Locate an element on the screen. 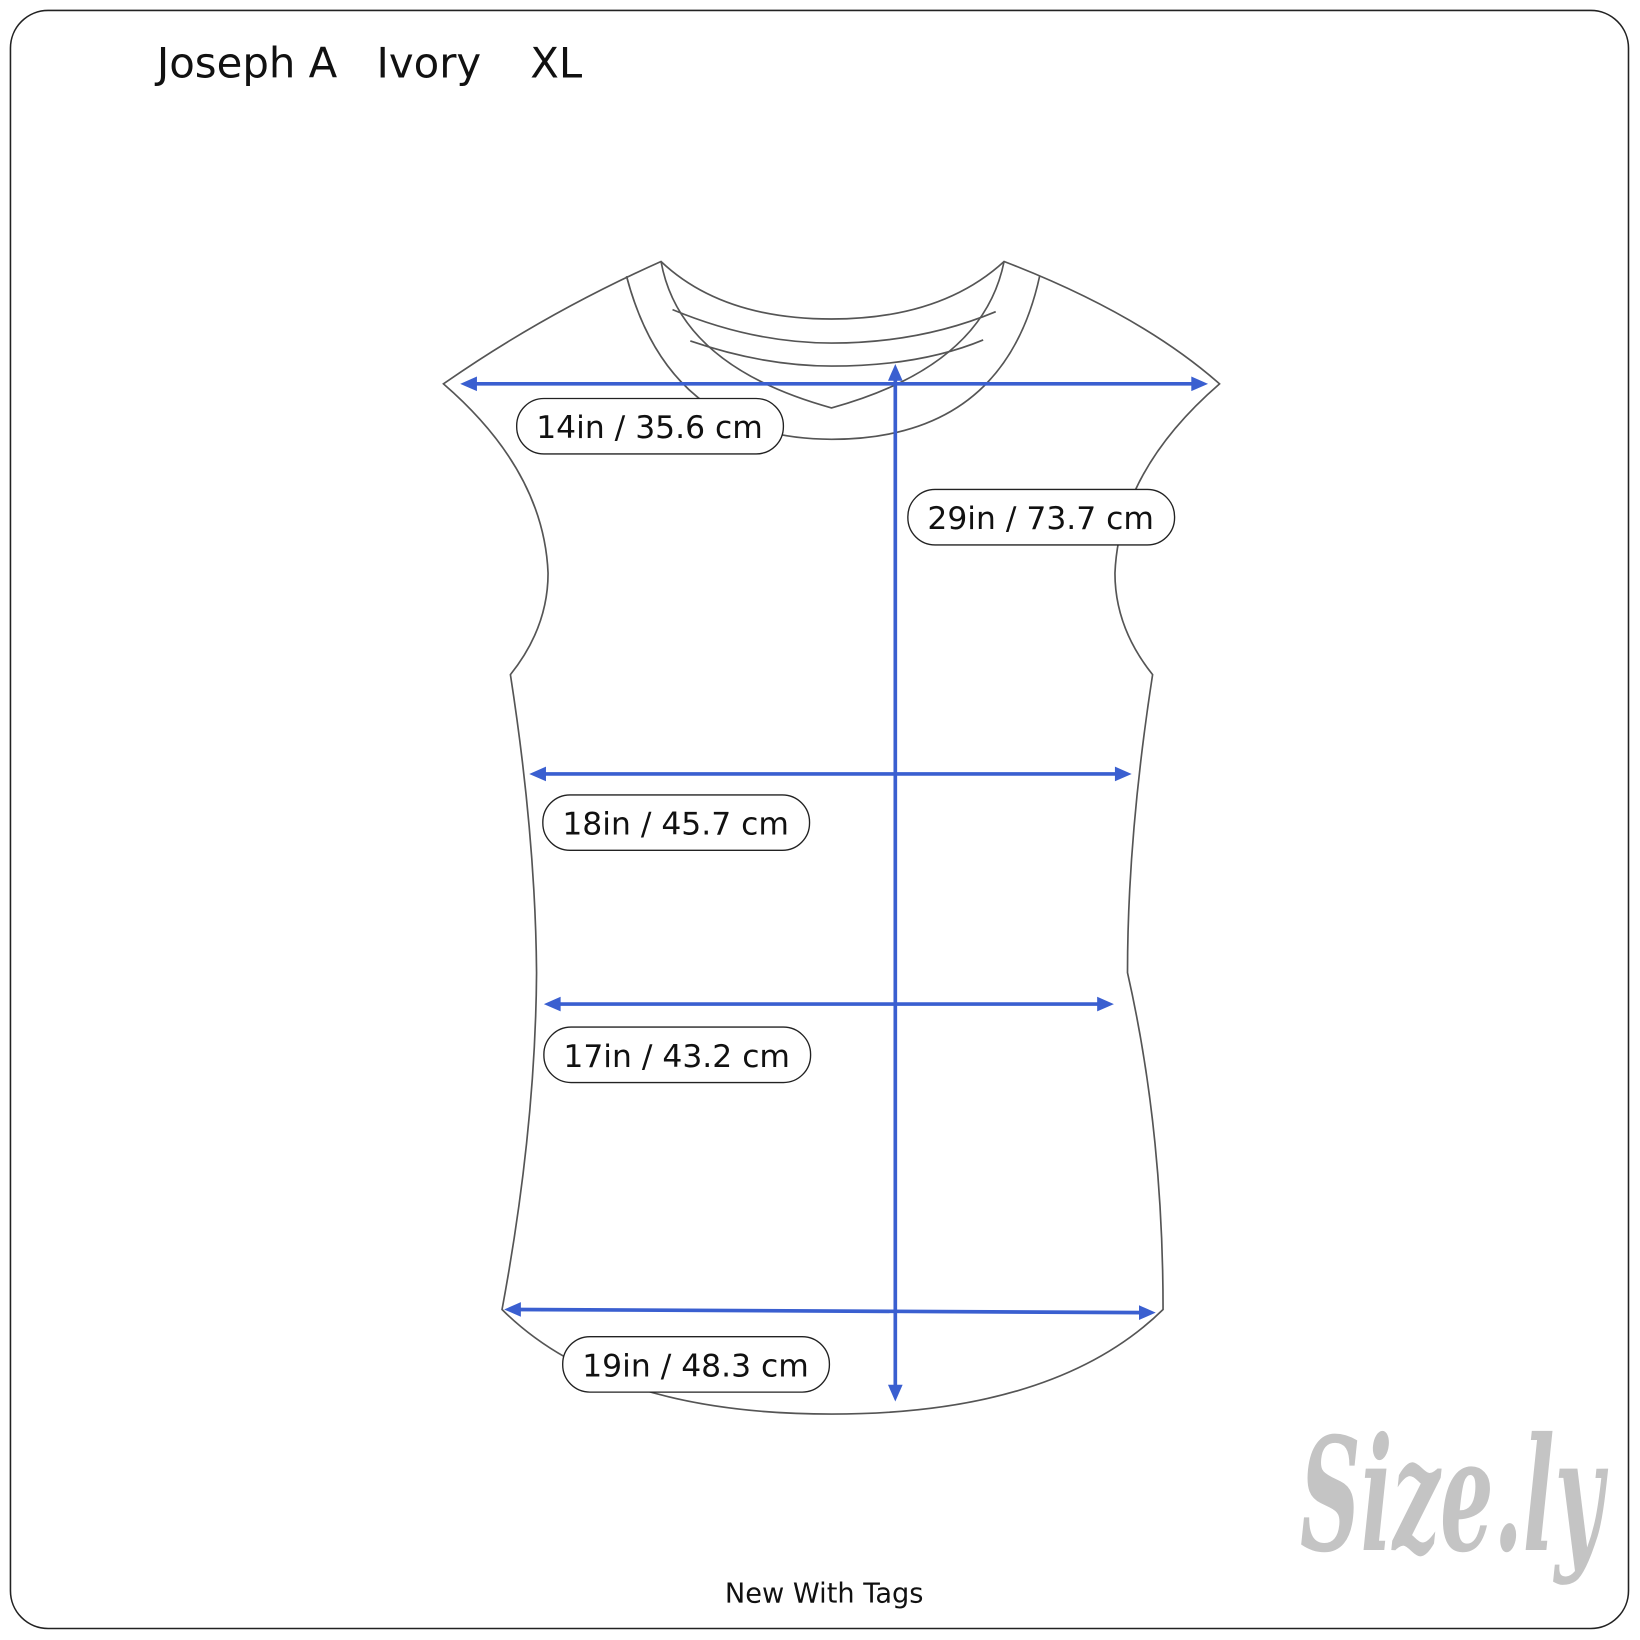 Image resolution: width=1640 pixels, height=1640 pixels. chest-measurement: 18in / 45.7 cm is located at coordinates (676, 823).